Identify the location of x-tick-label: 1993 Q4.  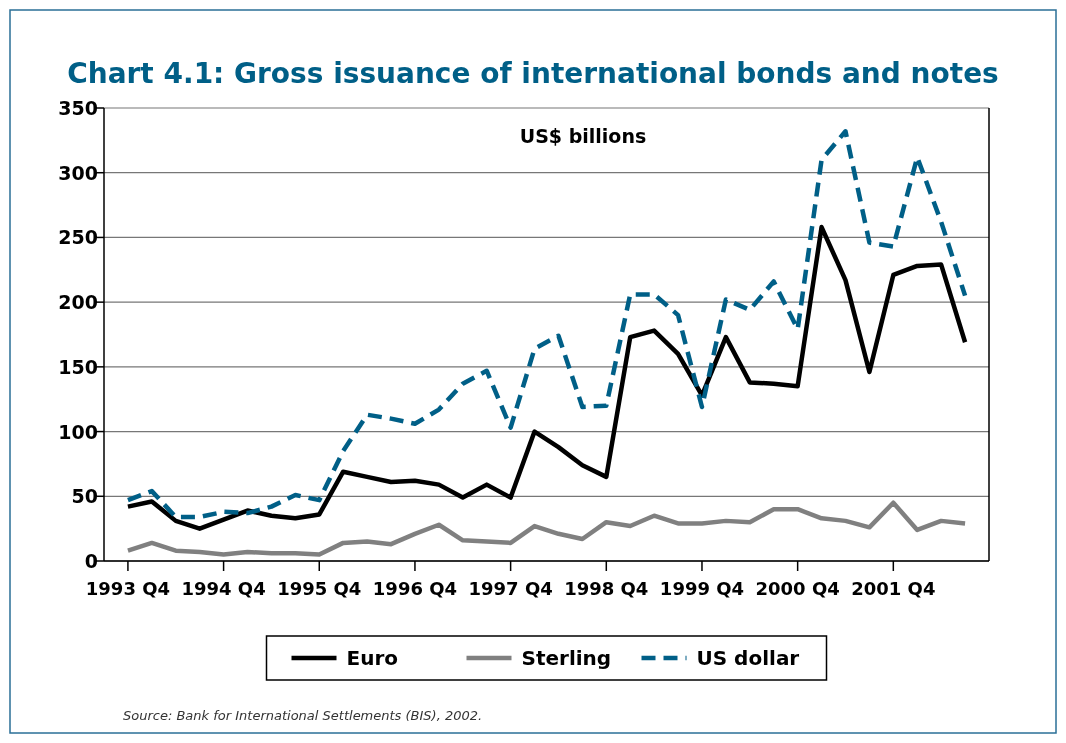
(128, 588).